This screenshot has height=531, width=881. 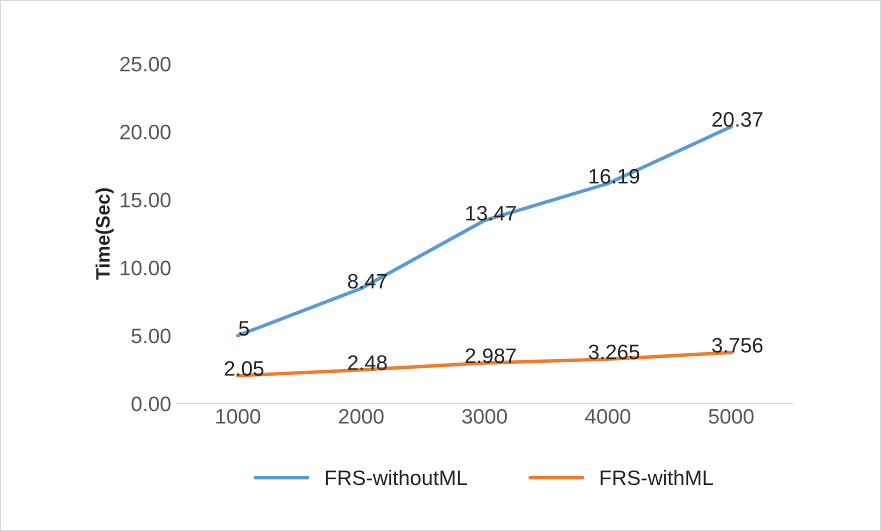 I want to click on y-axis-title: Time(Sec), so click(x=105, y=234).